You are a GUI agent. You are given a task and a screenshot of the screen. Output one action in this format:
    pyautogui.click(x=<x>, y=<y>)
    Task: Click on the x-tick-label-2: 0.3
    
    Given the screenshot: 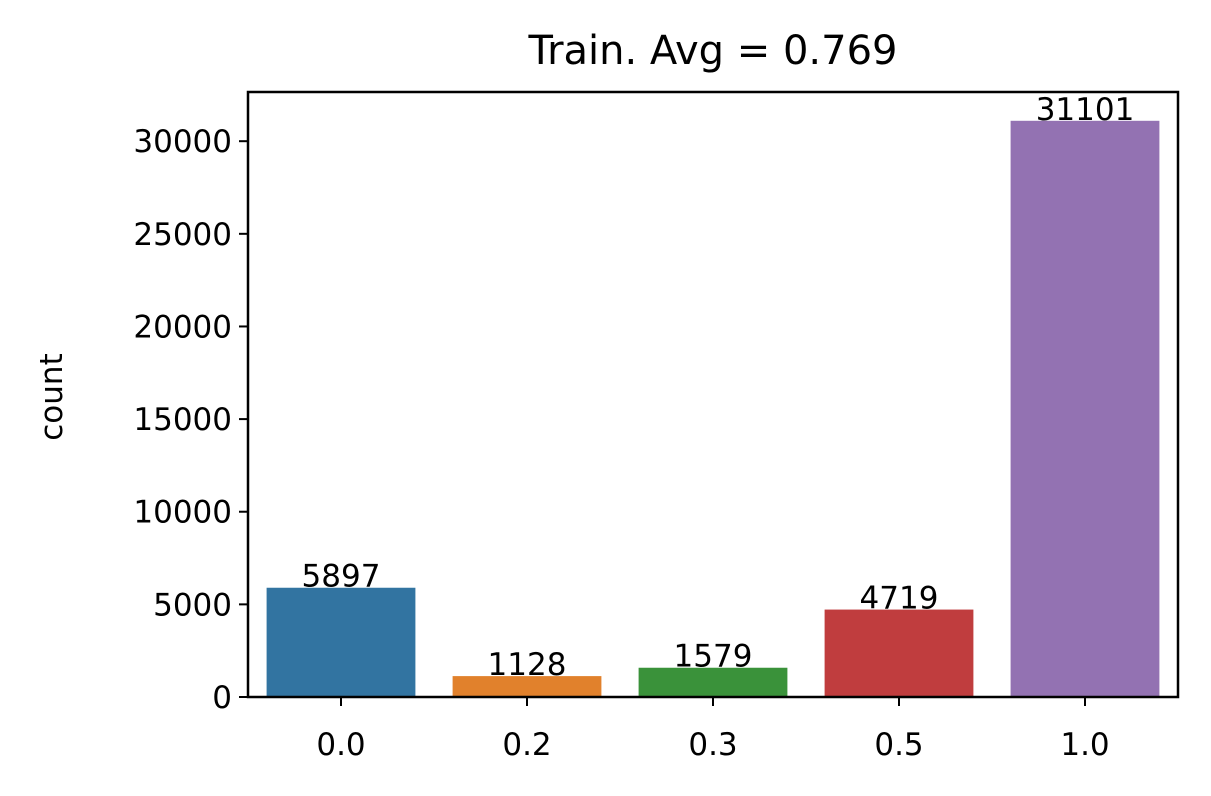 What is the action you would take?
    pyautogui.click(x=712, y=745)
    